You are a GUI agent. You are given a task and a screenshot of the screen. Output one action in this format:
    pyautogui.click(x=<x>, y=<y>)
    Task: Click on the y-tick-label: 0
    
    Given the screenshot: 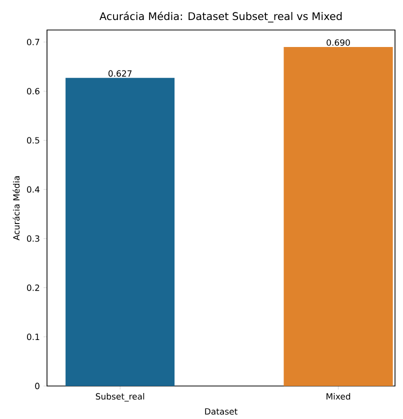 What is the action you would take?
    pyautogui.click(x=37, y=386)
    